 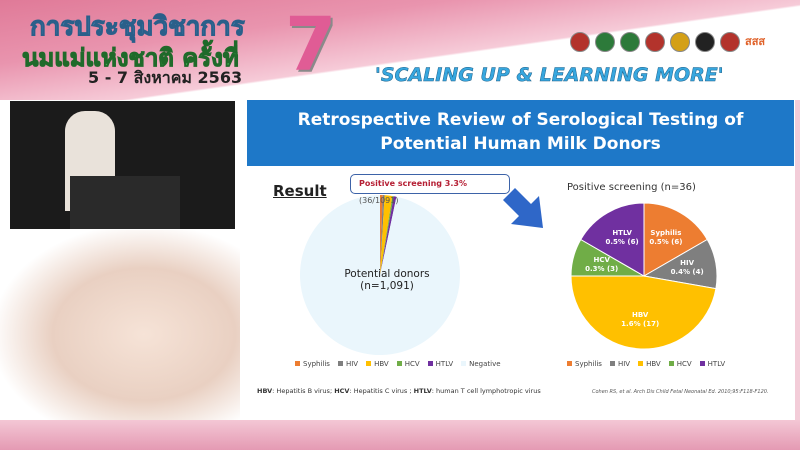 What do you see at coordinates (549, 75) in the screenshot?
I see `slogan: 'SCALING UP & LEARNING MORE'` at bounding box center [549, 75].